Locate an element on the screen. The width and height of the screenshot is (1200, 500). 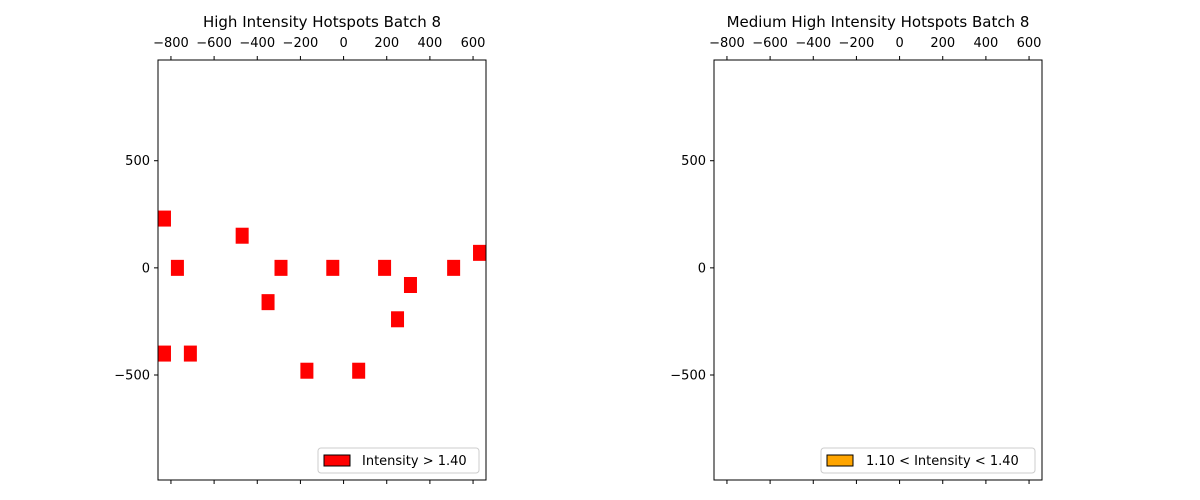
legend-medium-high: 1.10 < Intensity < 1.40 is located at coordinates (928, 460).